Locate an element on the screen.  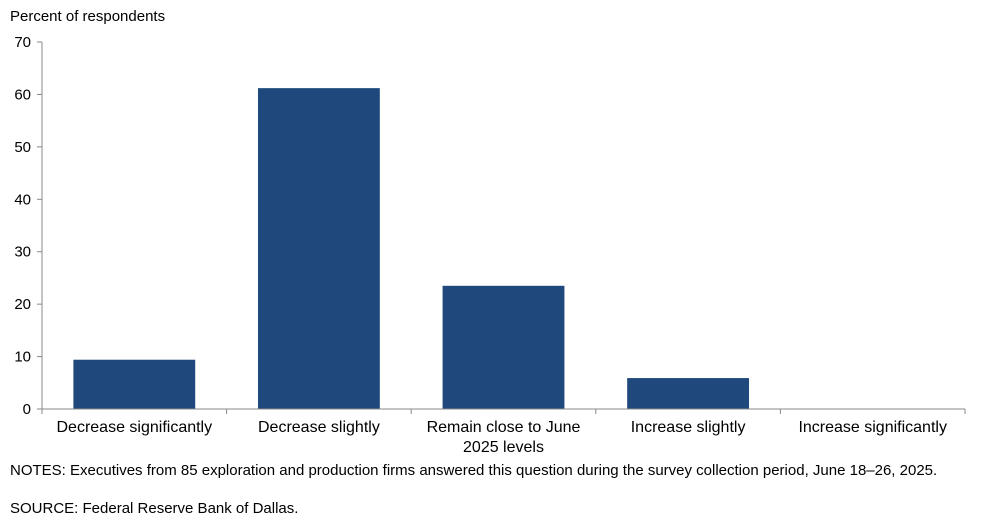
x-tick-label: Decrease significantly is located at coordinates (134, 427).